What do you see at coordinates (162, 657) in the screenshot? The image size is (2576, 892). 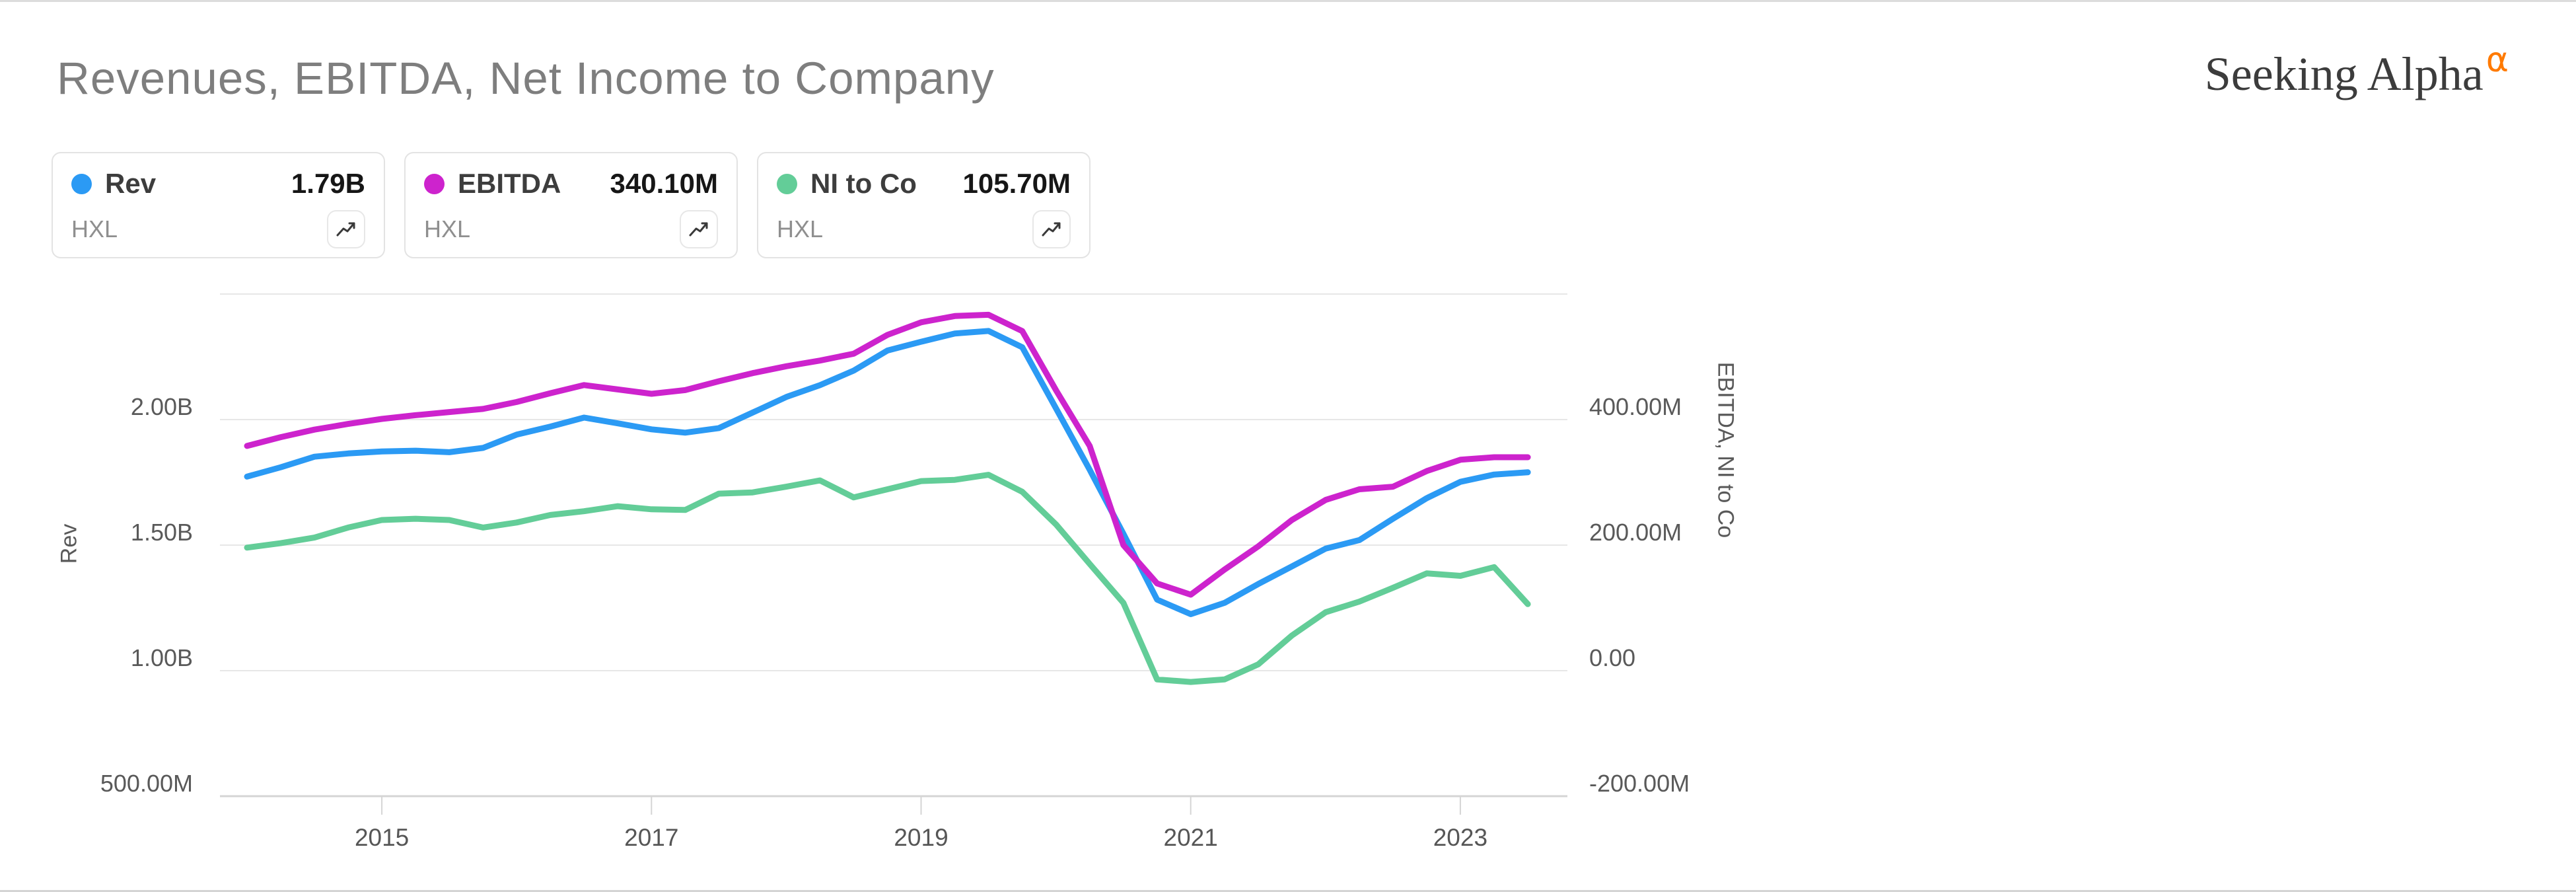 I see `left-axis-label: 1.00B` at bounding box center [162, 657].